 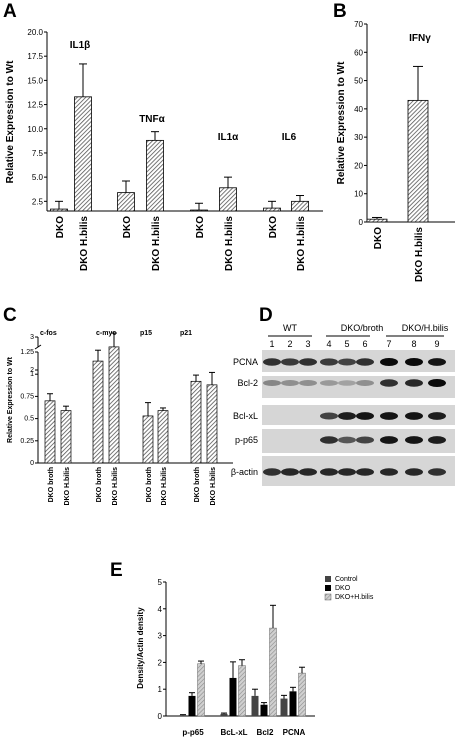 I want to click on b-y-tick-label: 20, so click(x=358, y=165).